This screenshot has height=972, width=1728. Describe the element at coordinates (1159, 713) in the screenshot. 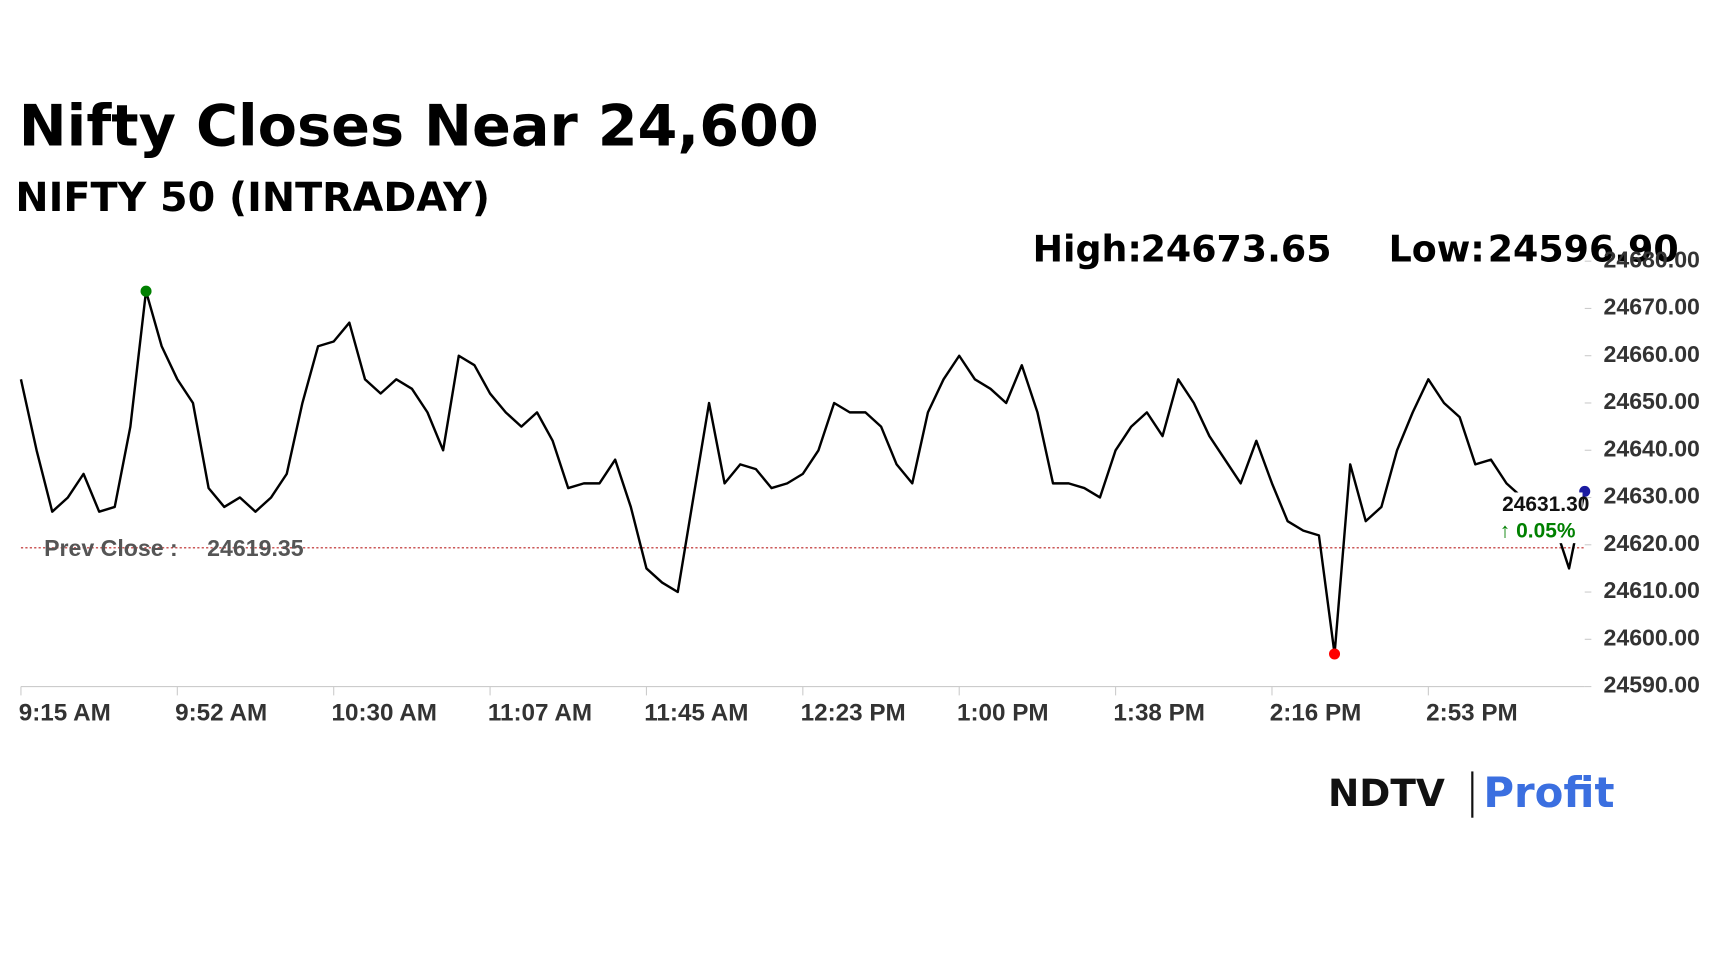

I see `x-tick-label: 1:38 PM` at that location.